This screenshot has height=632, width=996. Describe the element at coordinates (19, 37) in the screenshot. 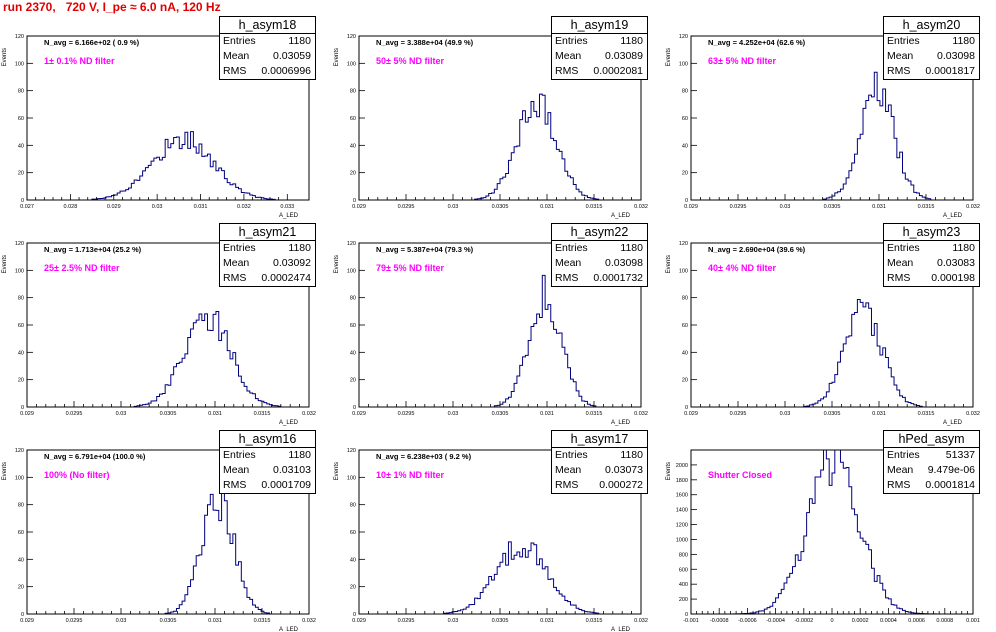

I see `y-tick-label: 120` at that location.